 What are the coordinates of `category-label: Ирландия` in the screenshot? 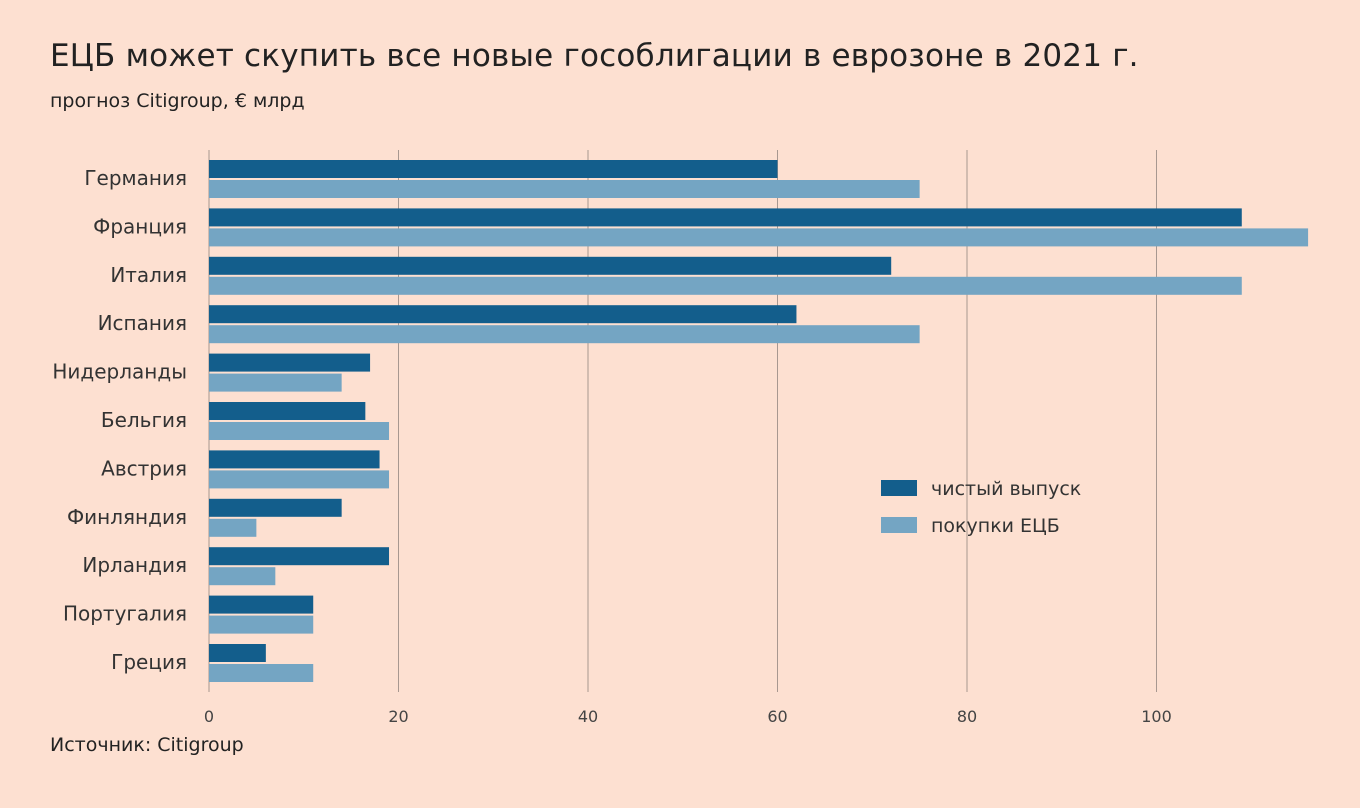 It's located at (134, 565).